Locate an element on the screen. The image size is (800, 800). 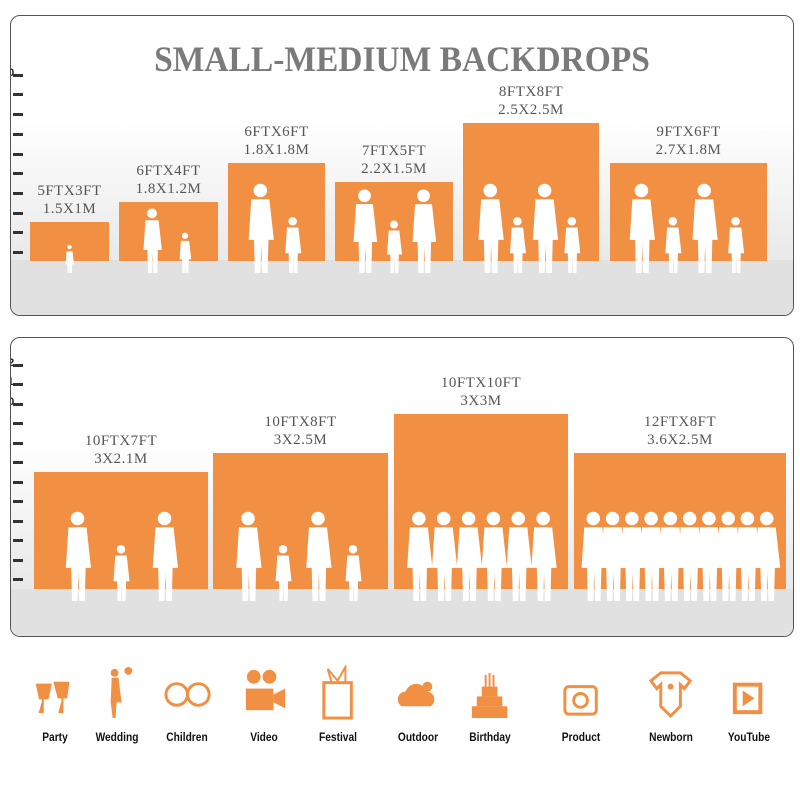
camera-icon is located at coordinates (581, 700).